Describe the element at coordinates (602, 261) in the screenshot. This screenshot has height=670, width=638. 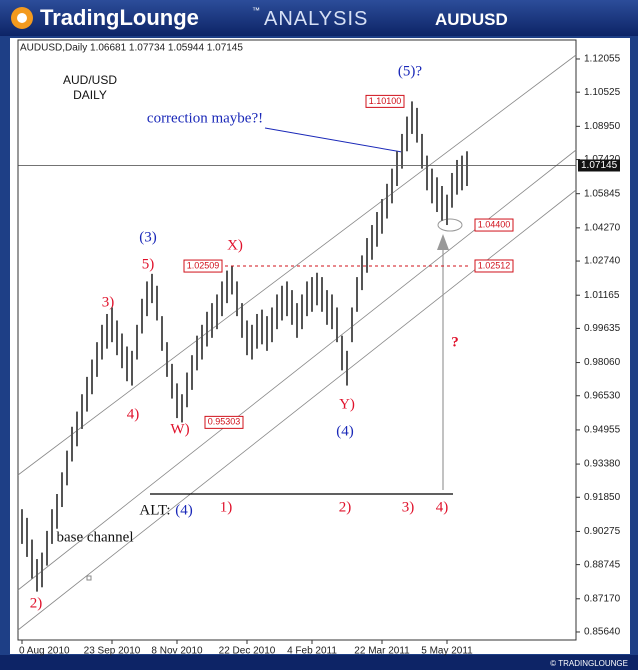
I see `y-tick-label: 1.02740` at that location.